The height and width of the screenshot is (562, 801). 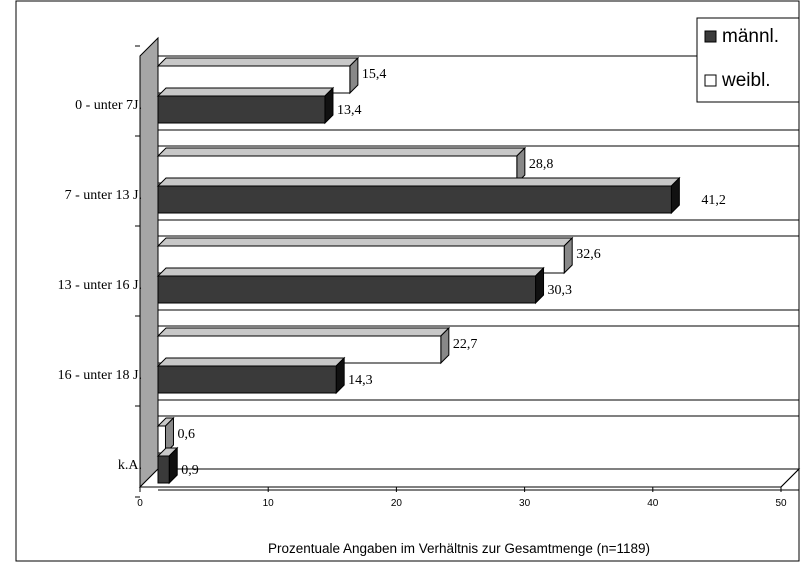 I want to click on category-label: k.A., so click(x=130, y=465).